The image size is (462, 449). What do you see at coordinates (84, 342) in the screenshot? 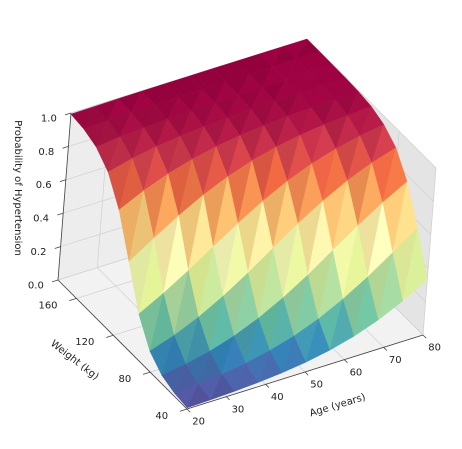
I see `y-tick-label: 120` at bounding box center [84, 342].